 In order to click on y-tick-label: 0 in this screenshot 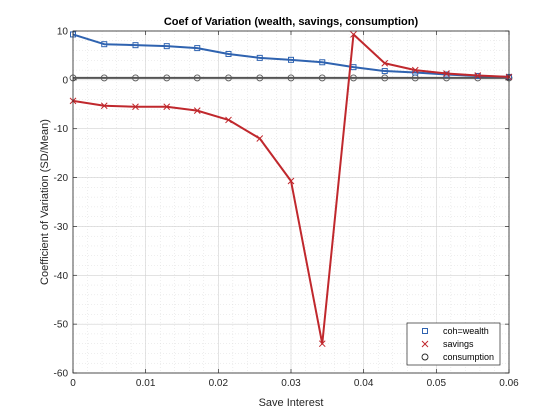, I will do `click(65, 80)`.